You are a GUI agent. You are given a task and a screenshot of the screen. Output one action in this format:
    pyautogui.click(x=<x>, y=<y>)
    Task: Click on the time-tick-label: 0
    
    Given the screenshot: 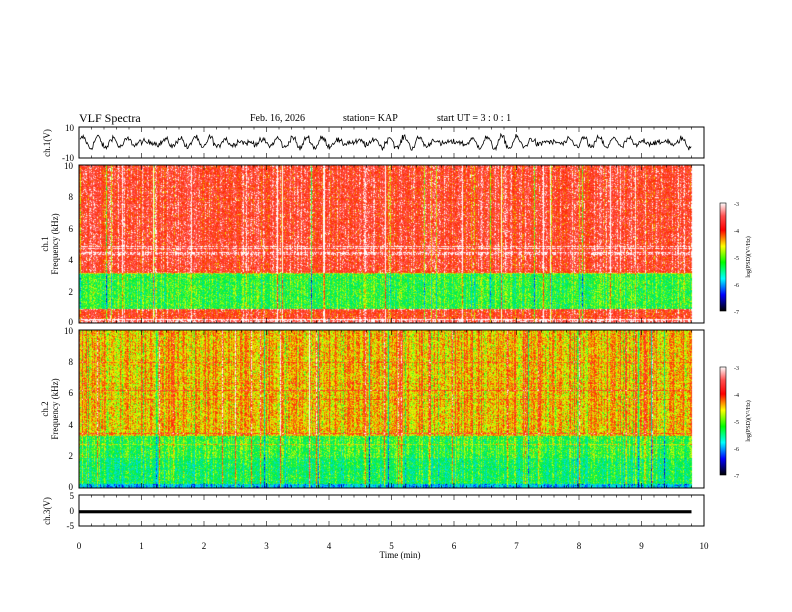 What is the action you would take?
    pyautogui.click(x=79, y=546)
    